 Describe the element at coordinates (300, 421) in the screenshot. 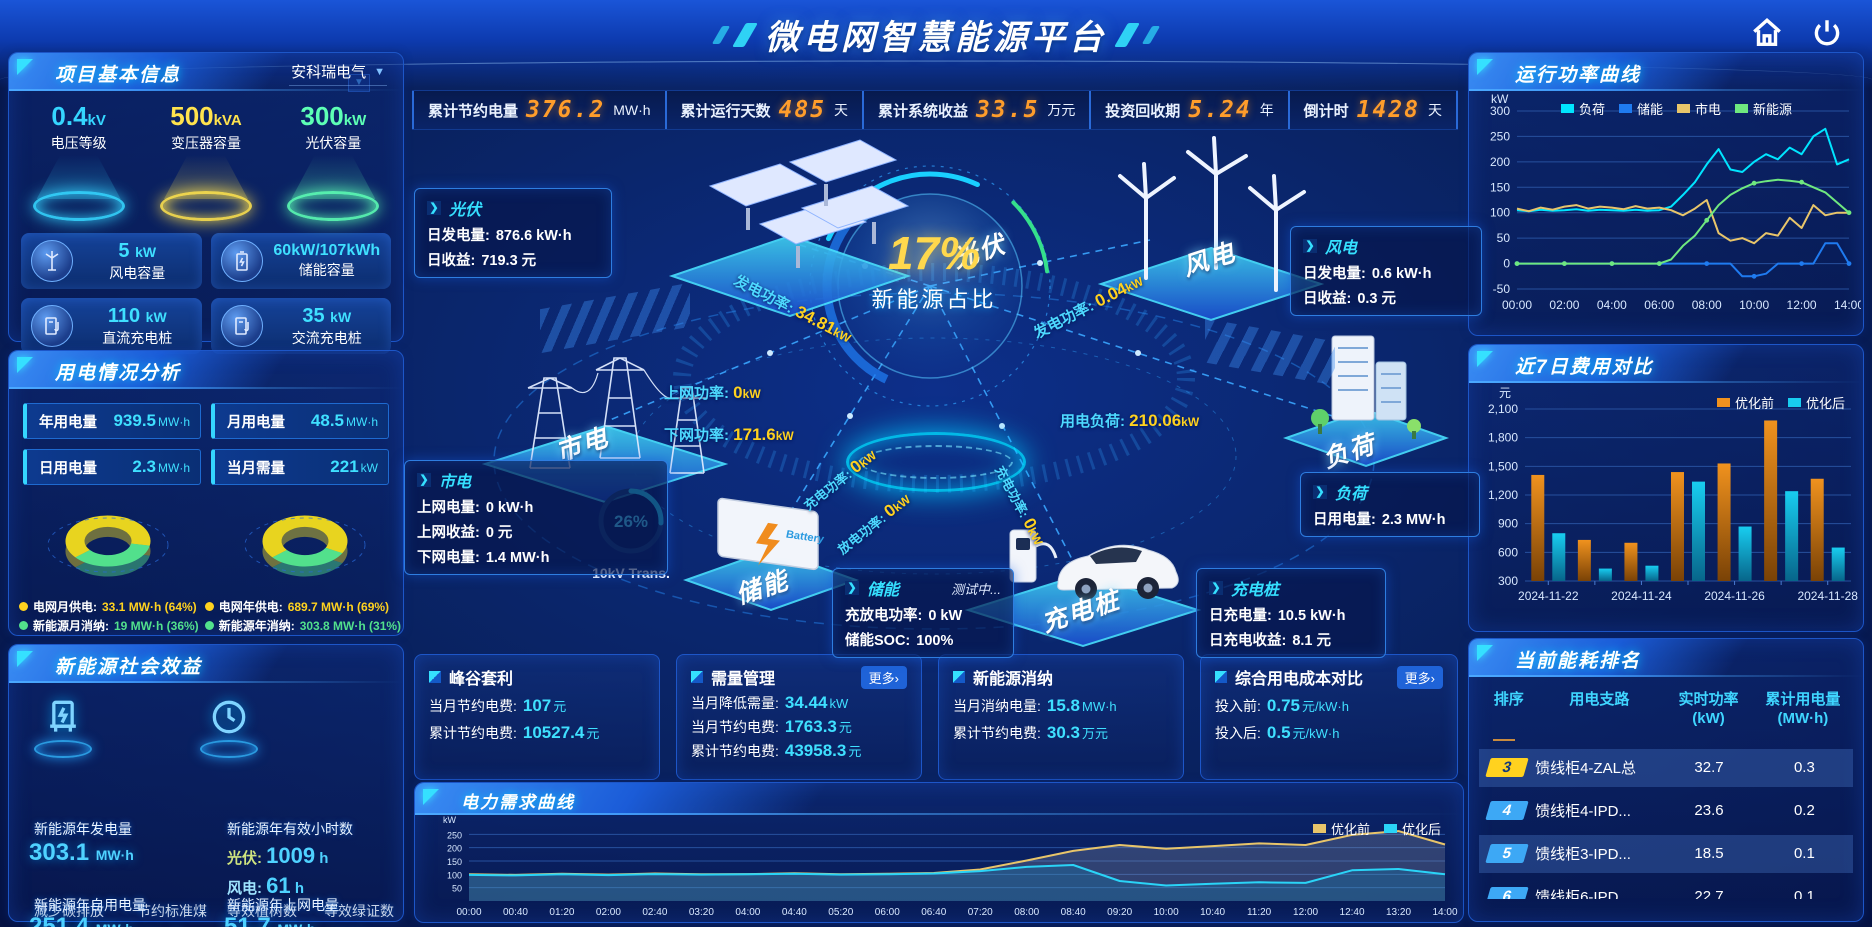

I see `usage-stat-pill: 月用电量 48.5 MW·h` at that location.